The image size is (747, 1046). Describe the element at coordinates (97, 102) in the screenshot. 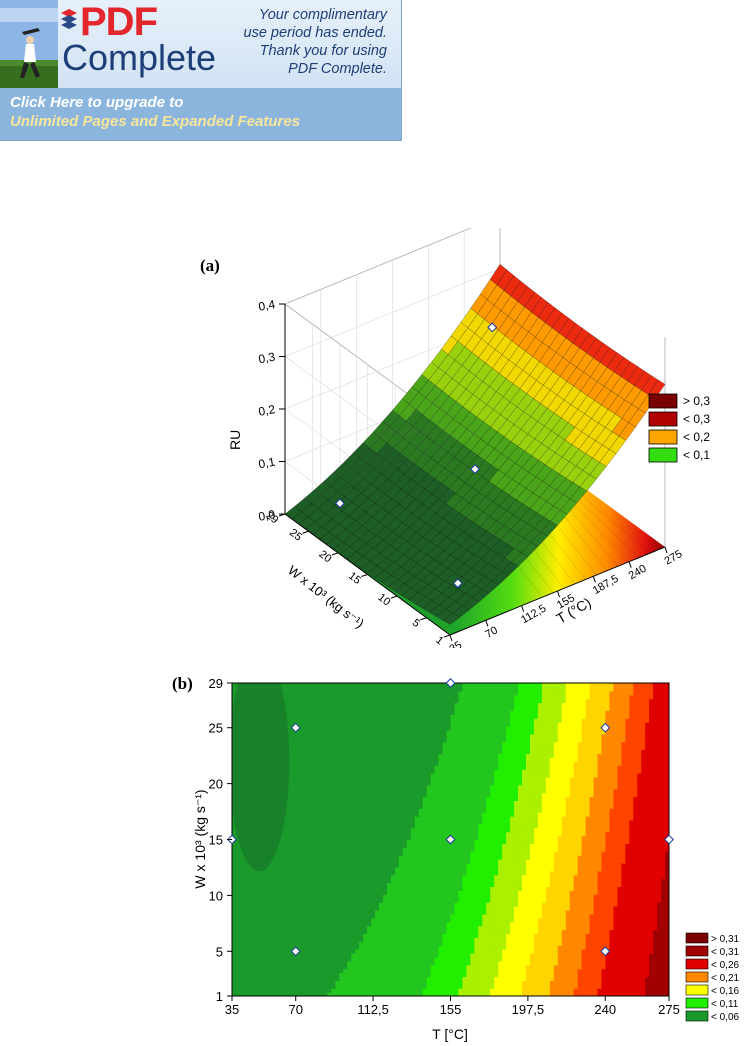

I see `upgrade-link: Click Here to upgrade to` at that location.